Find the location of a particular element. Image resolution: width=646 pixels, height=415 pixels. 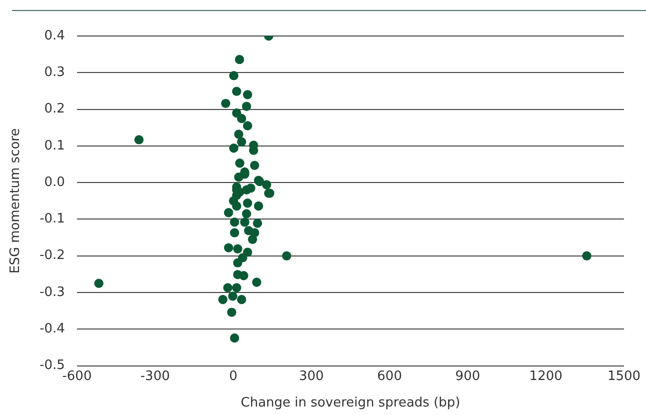

y-tick-label: -0.5 is located at coordinates (52, 366).